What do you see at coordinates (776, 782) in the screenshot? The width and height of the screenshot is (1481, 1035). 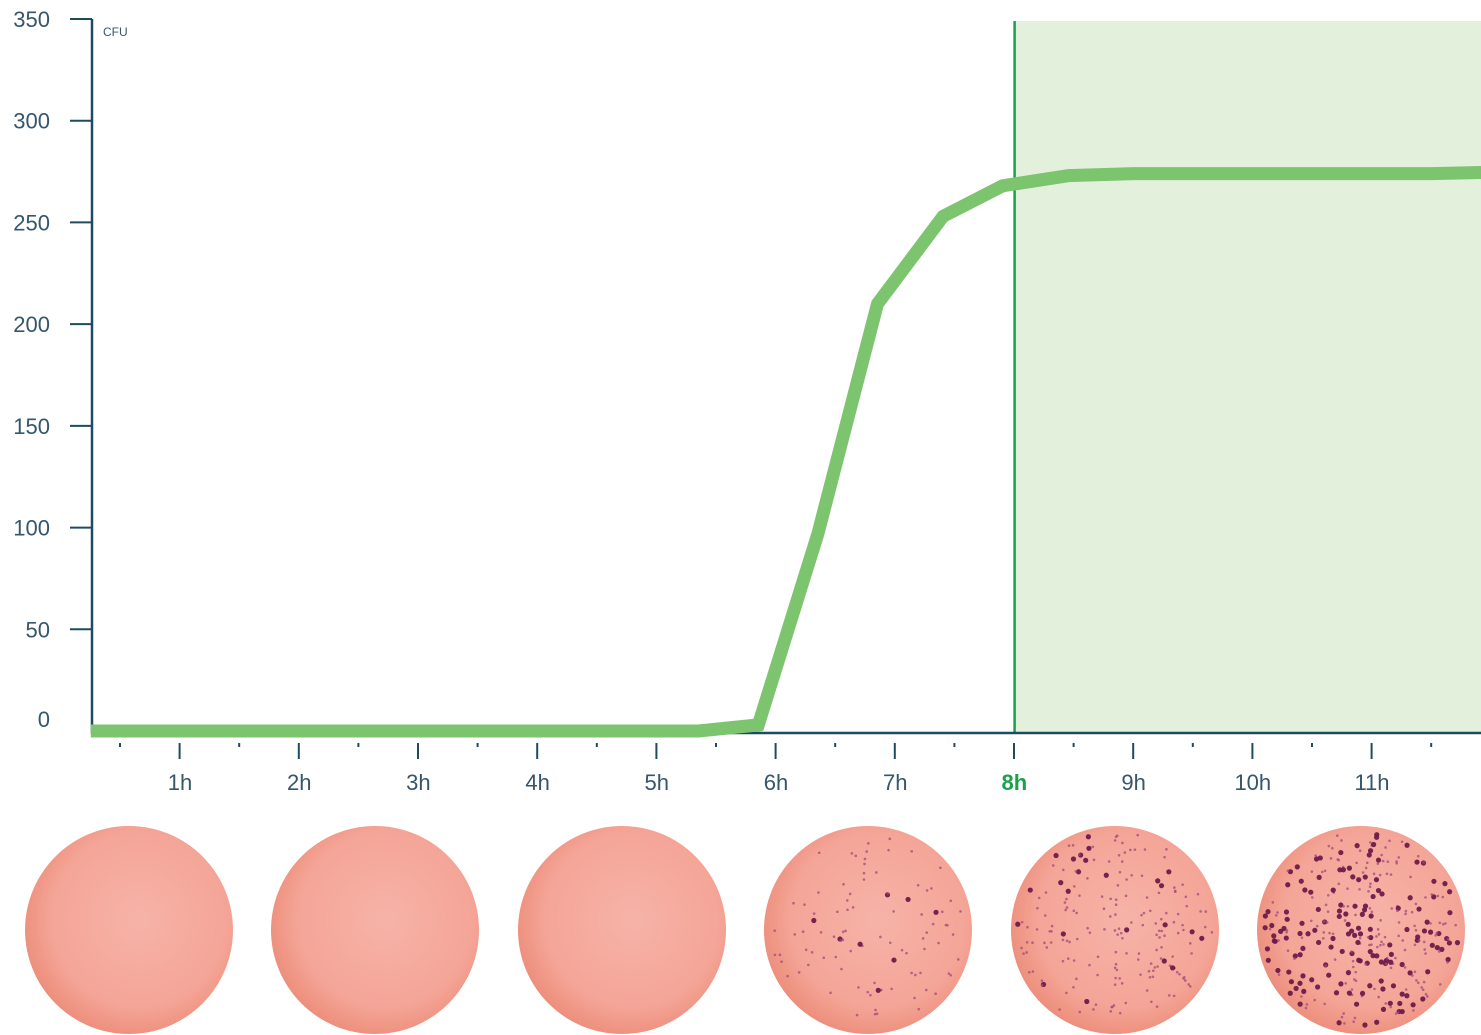 I see `x-tick-label: 6h` at bounding box center [776, 782].